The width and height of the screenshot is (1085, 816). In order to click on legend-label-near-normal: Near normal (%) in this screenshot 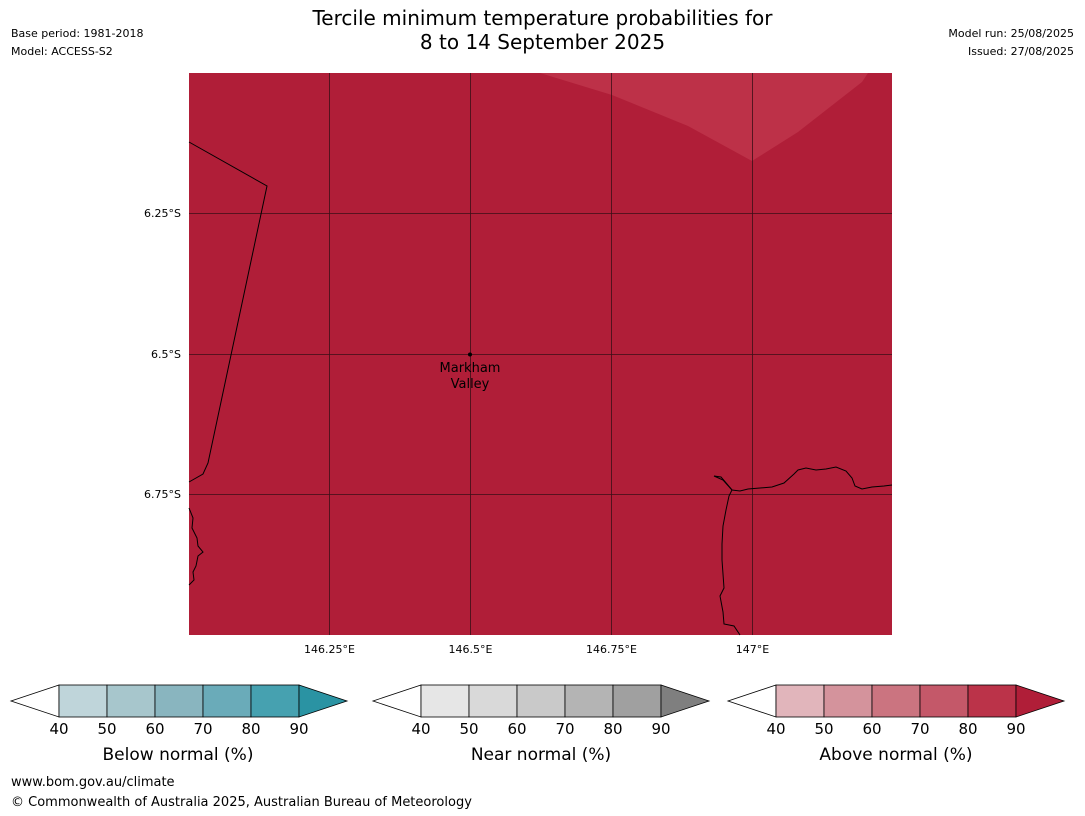, I will do `click(541, 755)`.